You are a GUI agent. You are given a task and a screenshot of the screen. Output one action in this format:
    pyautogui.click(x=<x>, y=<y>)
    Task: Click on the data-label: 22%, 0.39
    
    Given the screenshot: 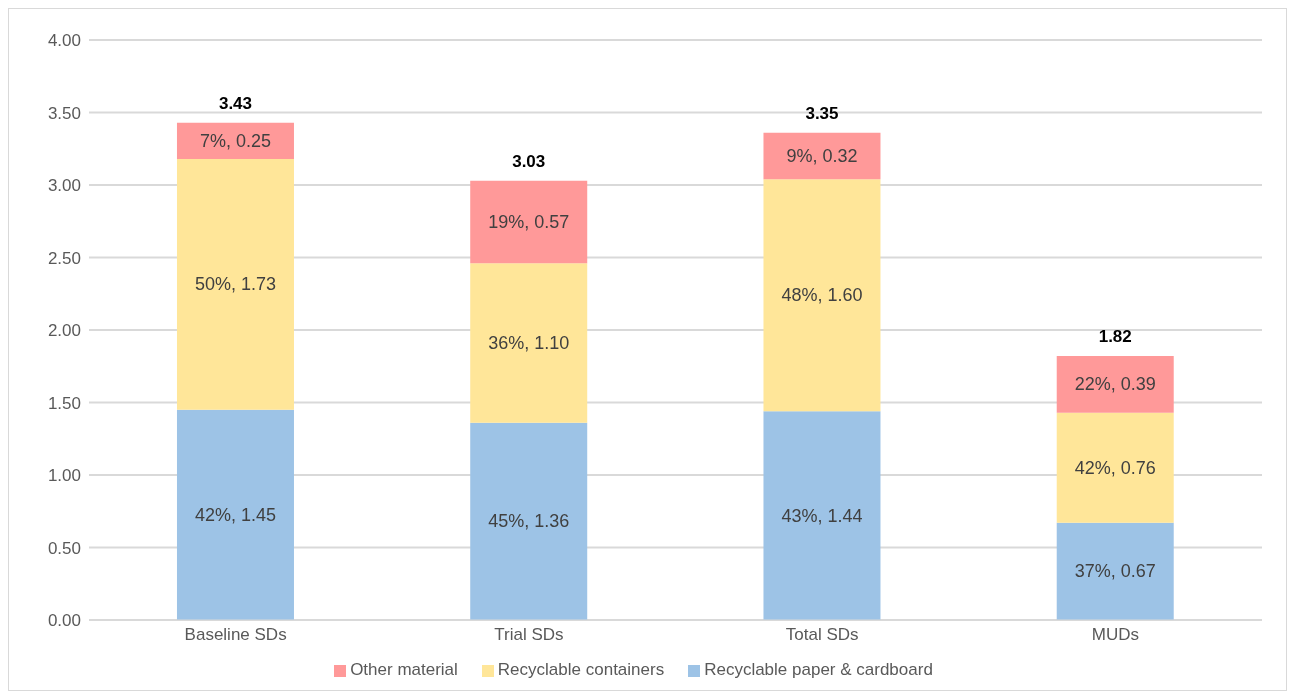 What is the action you would take?
    pyautogui.click(x=1115, y=384)
    